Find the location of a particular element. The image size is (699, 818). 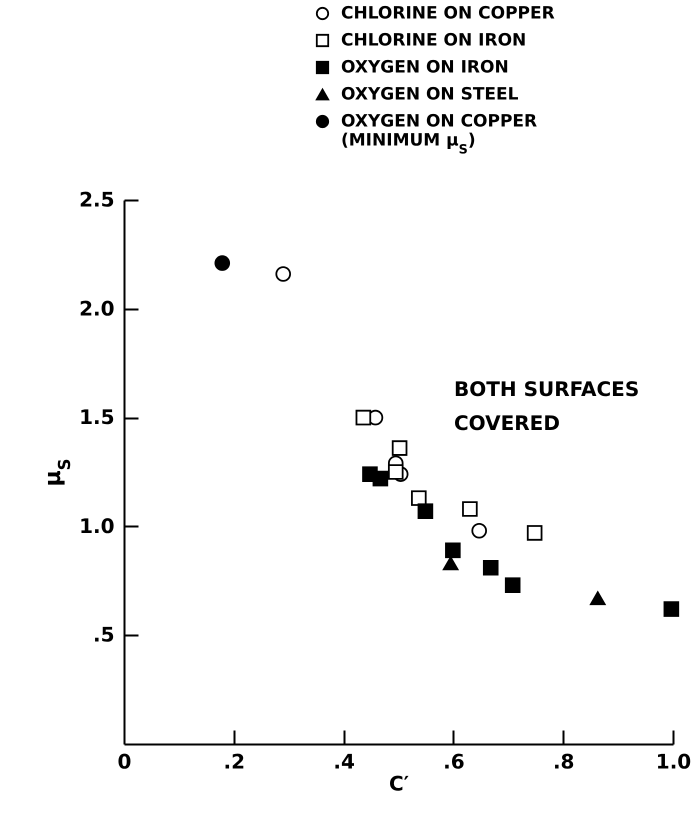

y-tick-label: 2.0 is located at coordinates (96, 308).